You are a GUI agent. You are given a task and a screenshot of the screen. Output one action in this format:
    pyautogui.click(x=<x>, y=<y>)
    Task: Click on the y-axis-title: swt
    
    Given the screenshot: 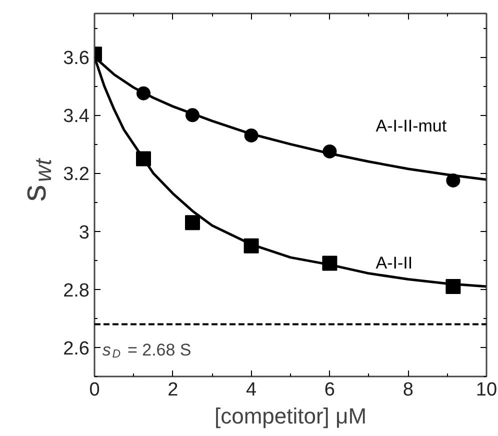 What is the action you would take?
    pyautogui.click(x=36, y=179)
    